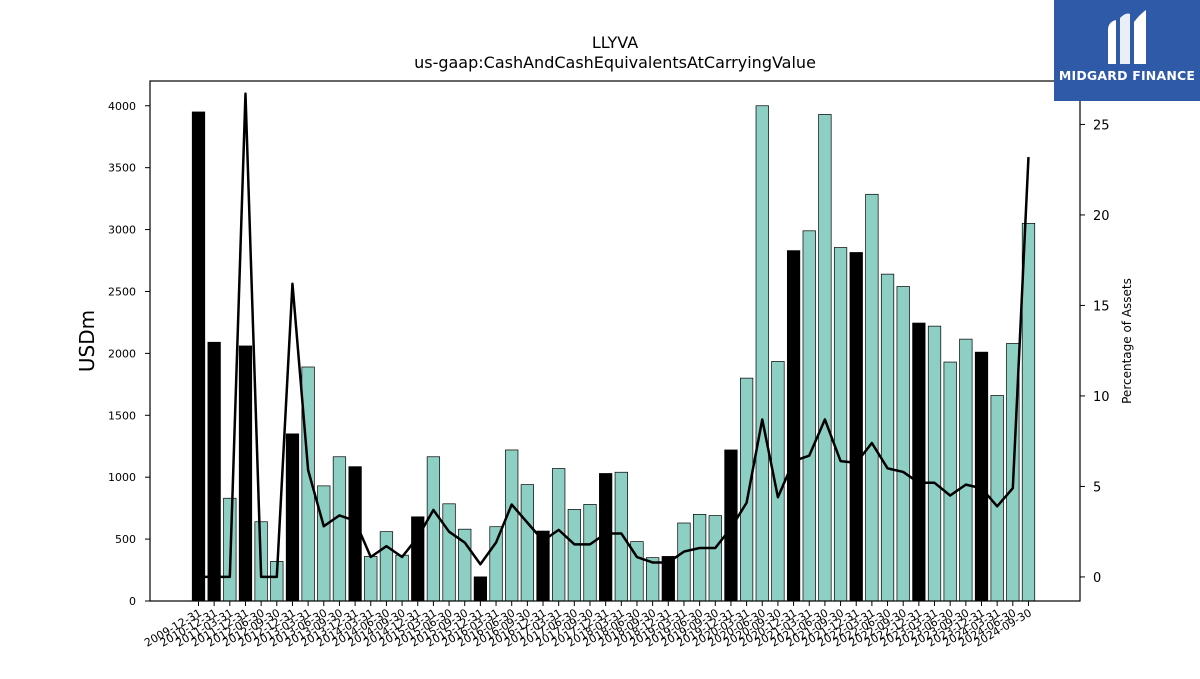 The width and height of the screenshot is (1200, 679). What do you see at coordinates (122, 168) in the screenshot?
I see `y-tick-label: 3500` at bounding box center [122, 168].